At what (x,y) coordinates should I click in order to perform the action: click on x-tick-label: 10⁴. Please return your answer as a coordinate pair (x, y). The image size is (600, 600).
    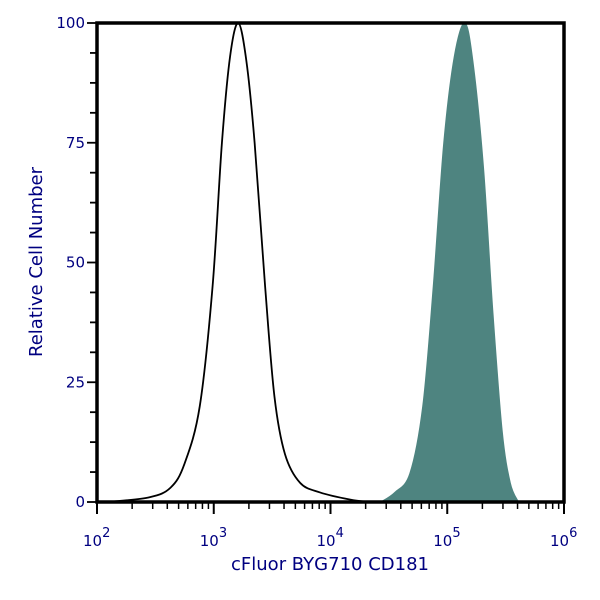
    Looking at the image, I should click on (330, 538).